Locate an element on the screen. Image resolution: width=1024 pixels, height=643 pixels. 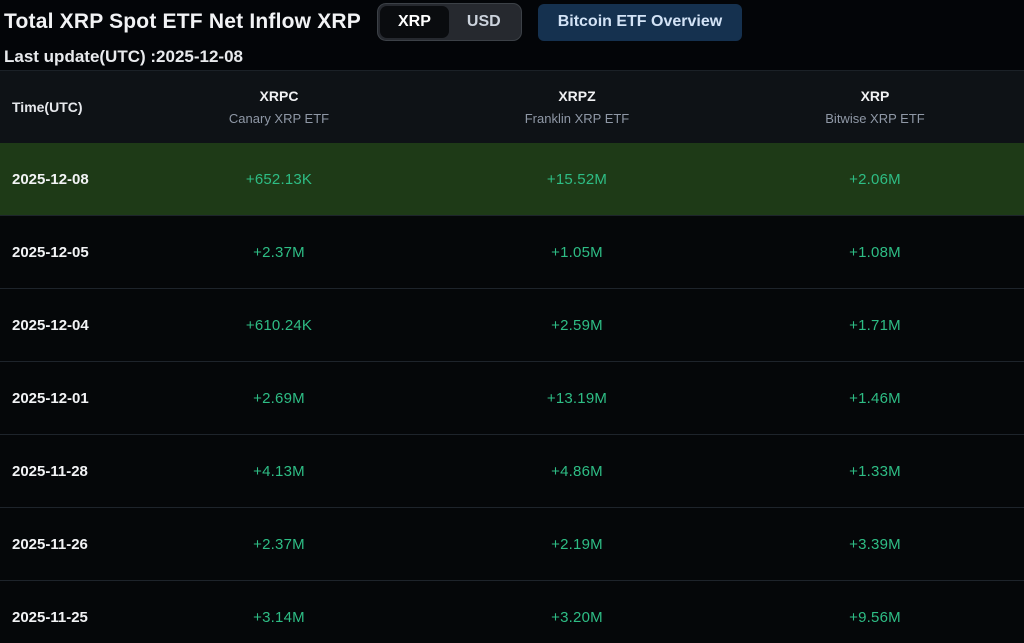
table-row: 2025-12-08 +652.13K +15.52M +2.06M is located at coordinates (512, 179).